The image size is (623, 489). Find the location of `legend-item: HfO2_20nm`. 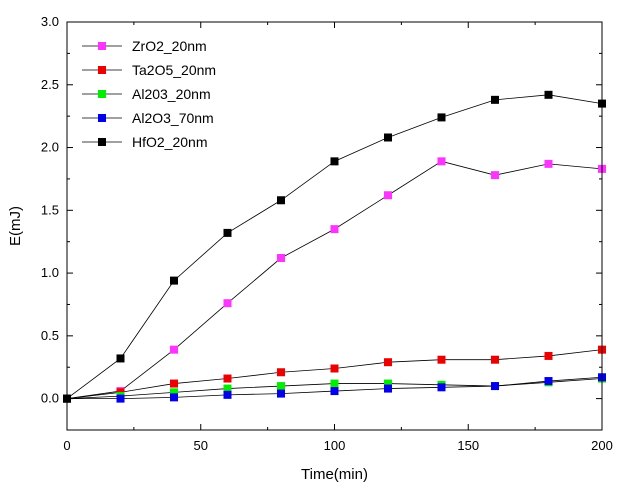

legend-item: HfO2_20nm is located at coordinates (144, 142).